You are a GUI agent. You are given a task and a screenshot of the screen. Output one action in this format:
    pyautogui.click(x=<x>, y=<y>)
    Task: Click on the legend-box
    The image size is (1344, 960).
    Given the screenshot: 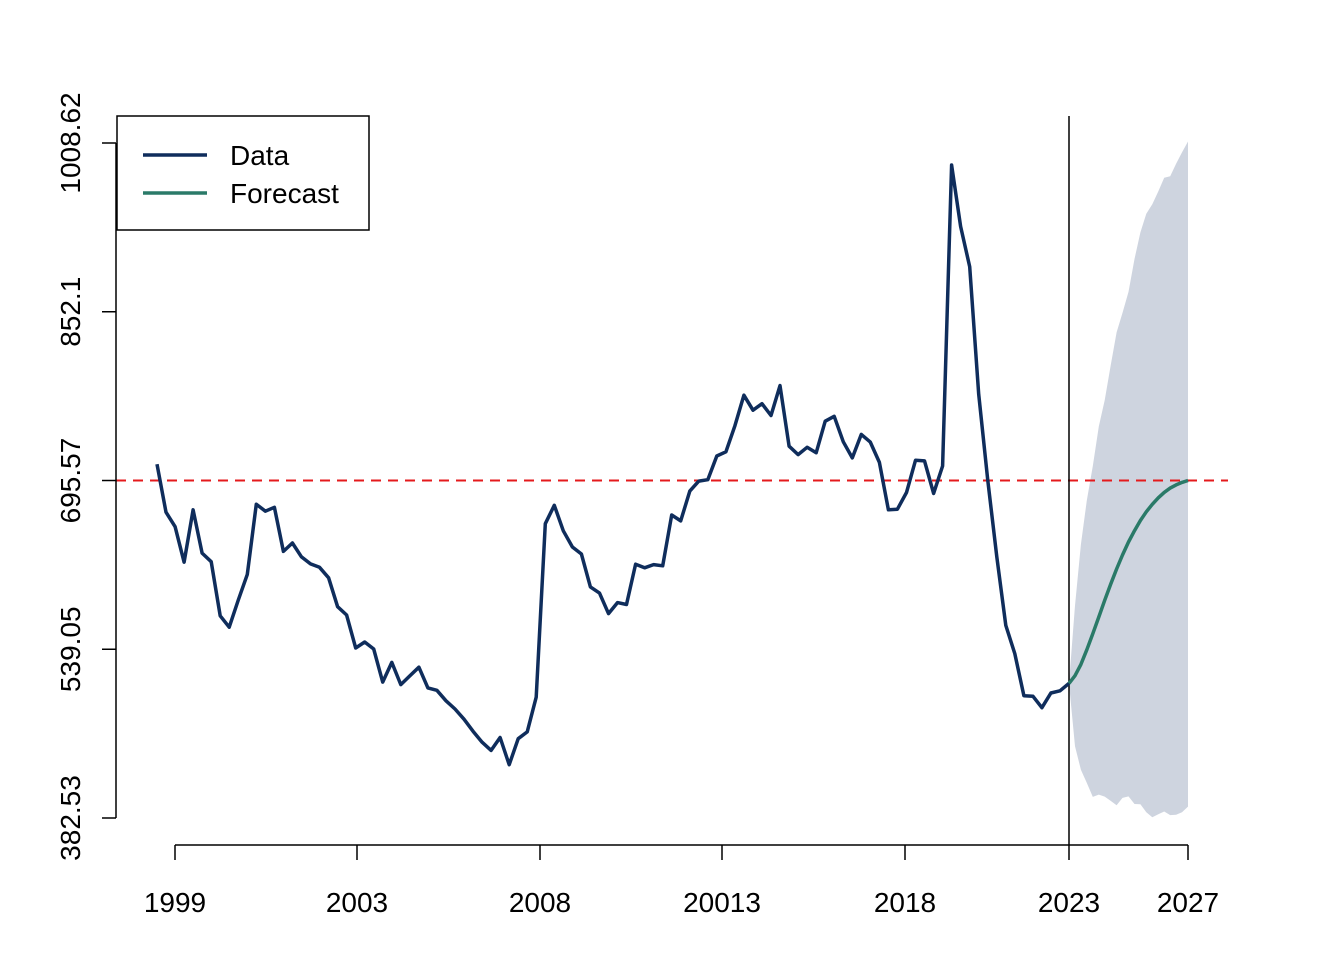 What is the action you would take?
    pyautogui.click(x=243, y=173)
    